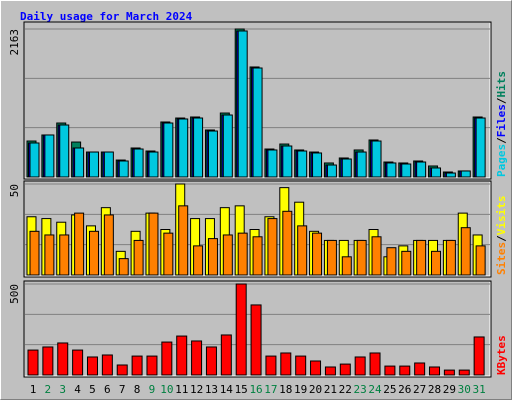  Describe the element at coordinates (14, 42) in the screenshot. I see `y-tick-label: 2163` at that location.